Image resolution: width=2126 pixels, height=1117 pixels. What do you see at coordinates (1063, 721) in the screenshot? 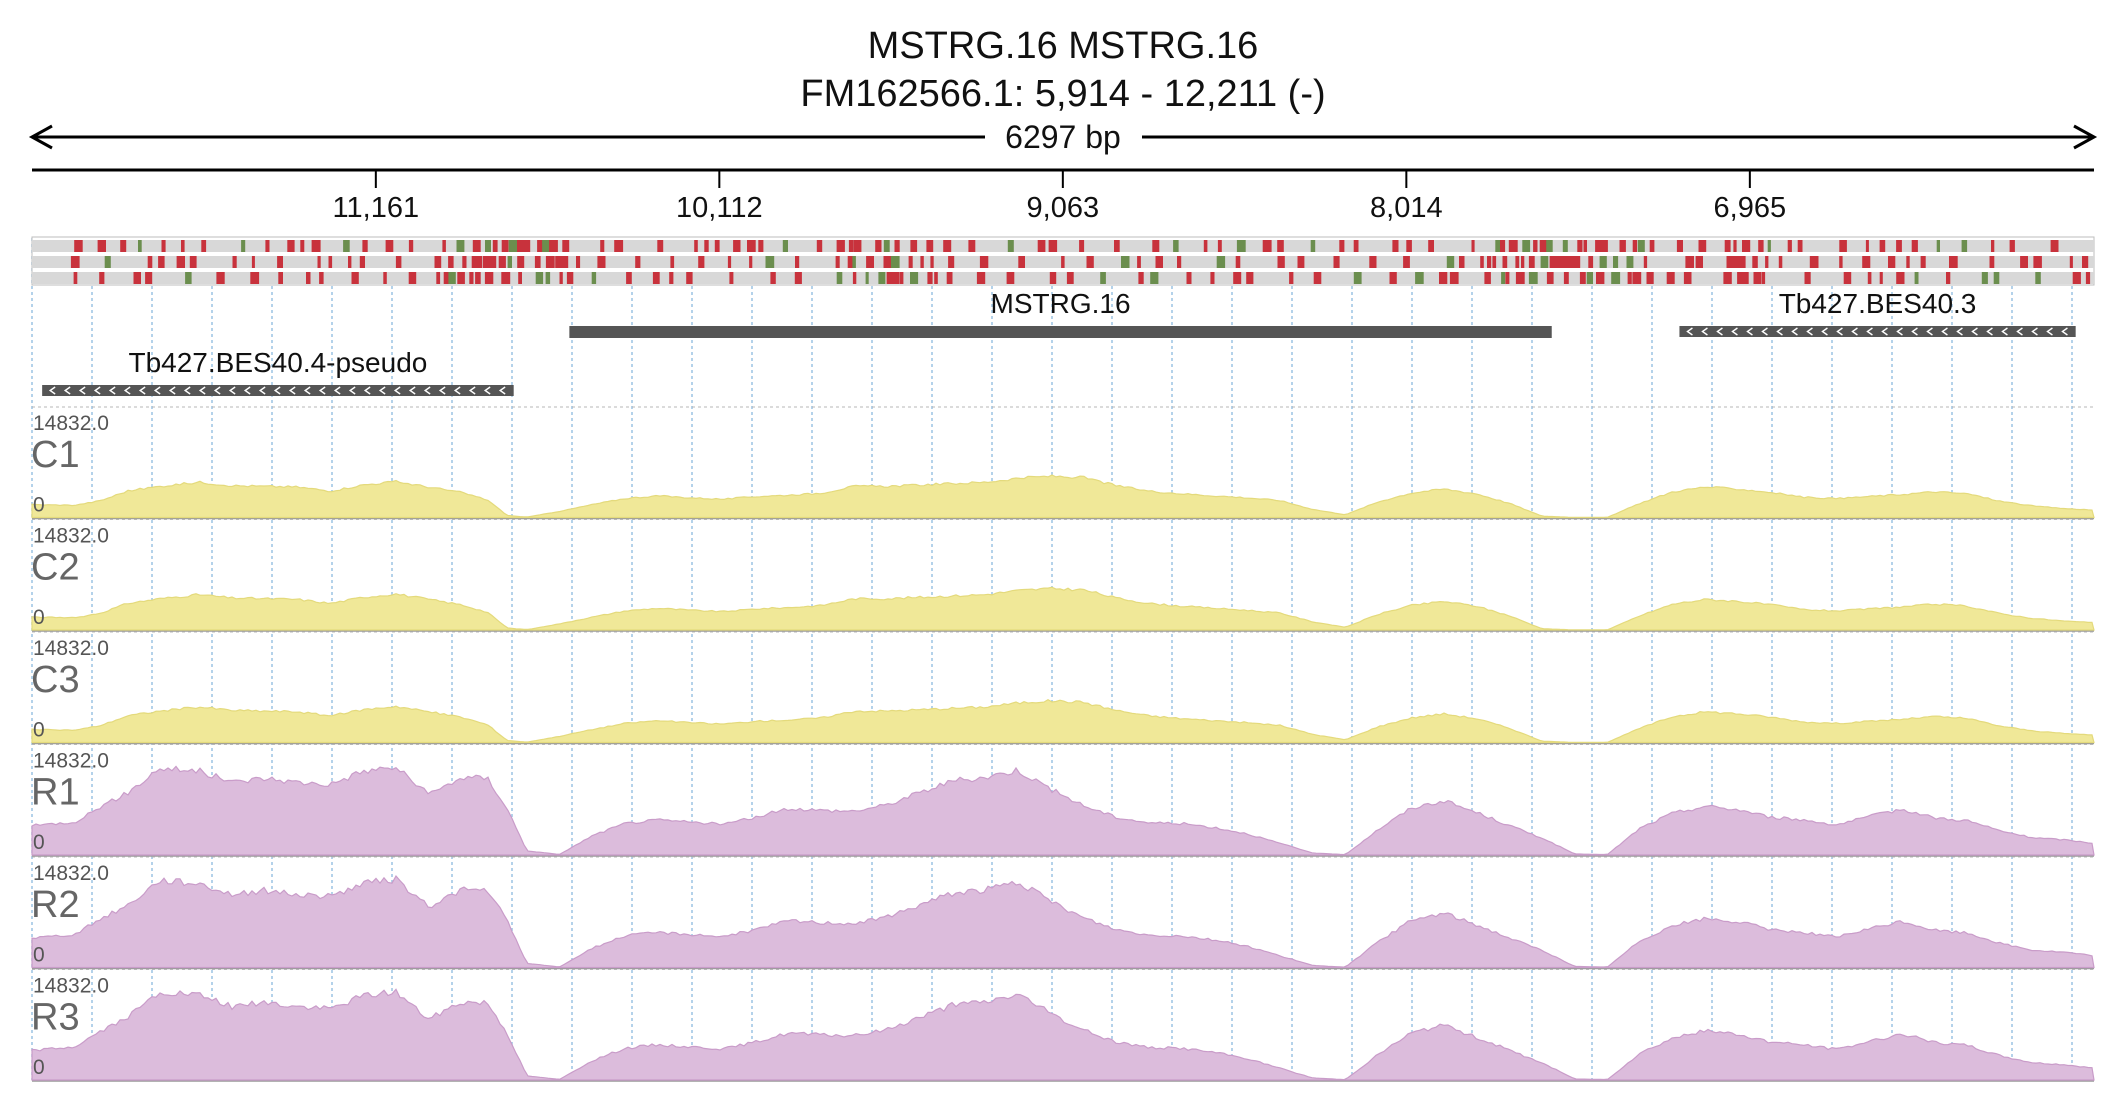
I see `coverage-area-c3` at bounding box center [1063, 721].